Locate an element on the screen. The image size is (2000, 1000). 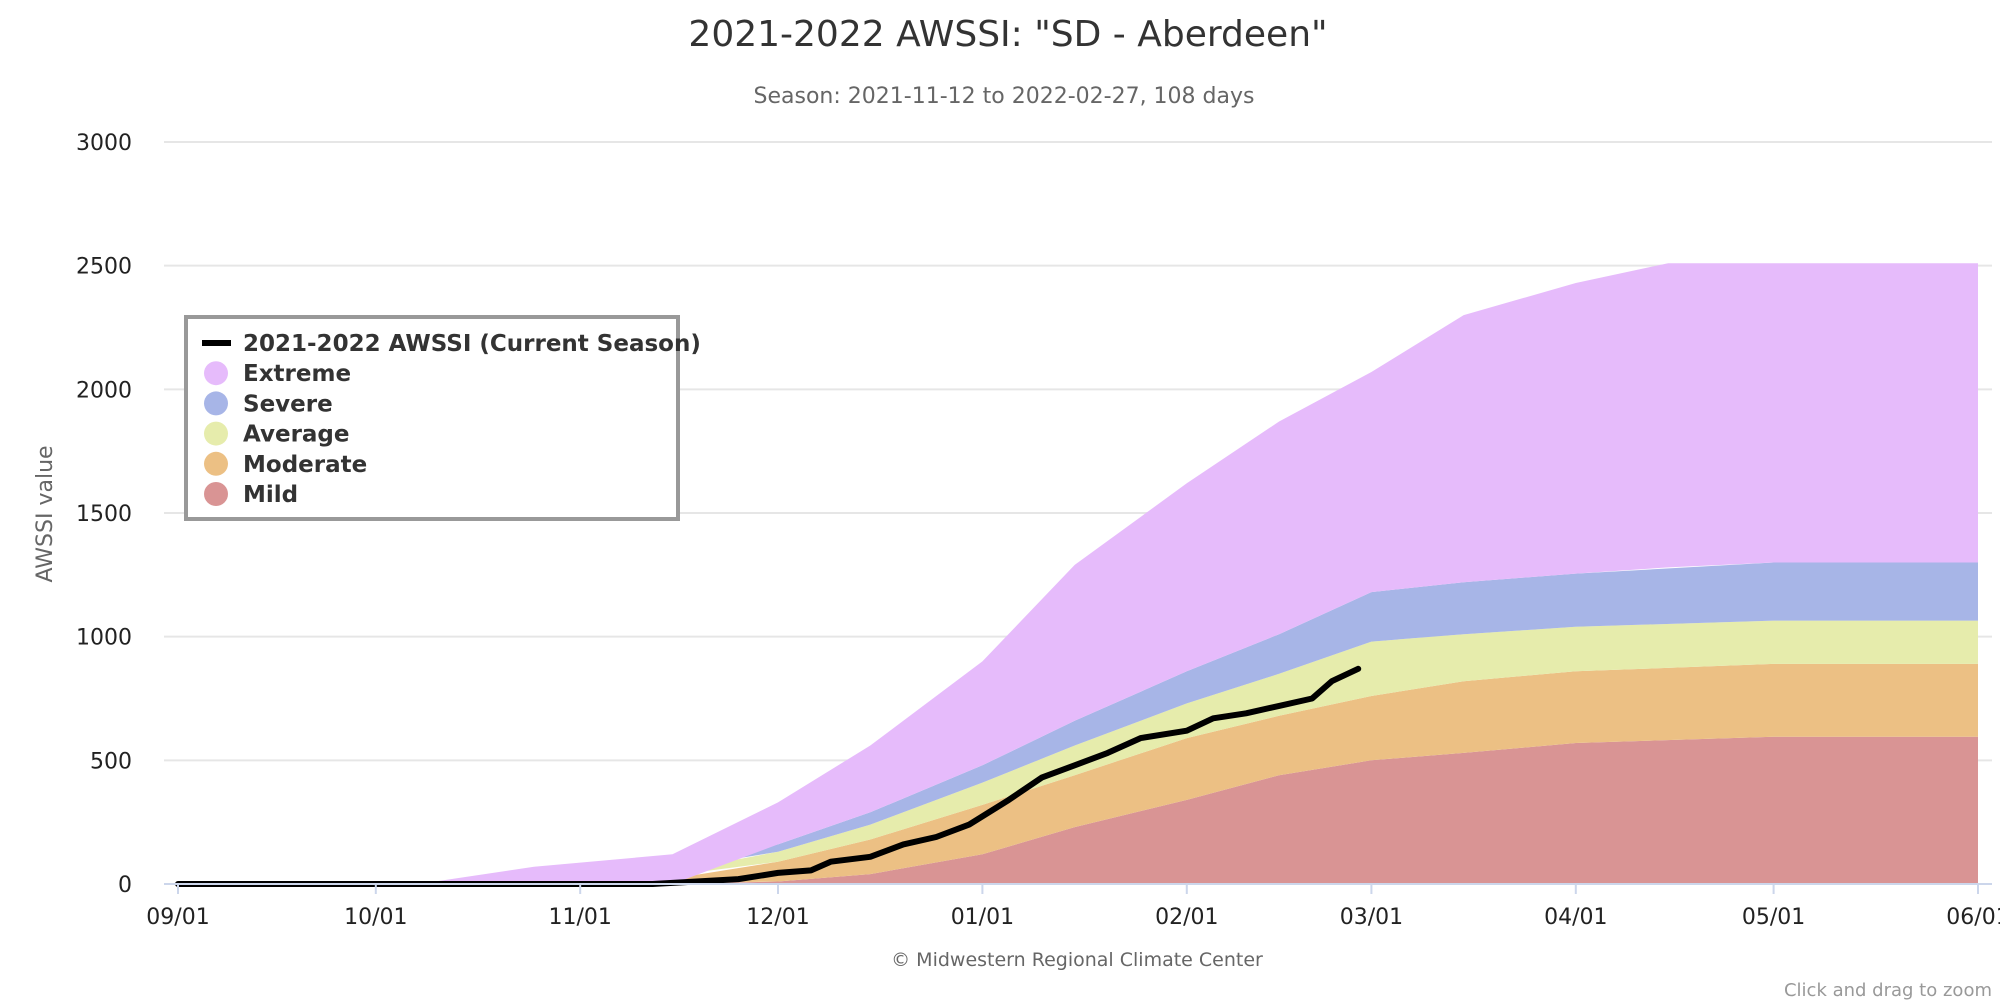
band-mild is located at coordinates (1325, 810).